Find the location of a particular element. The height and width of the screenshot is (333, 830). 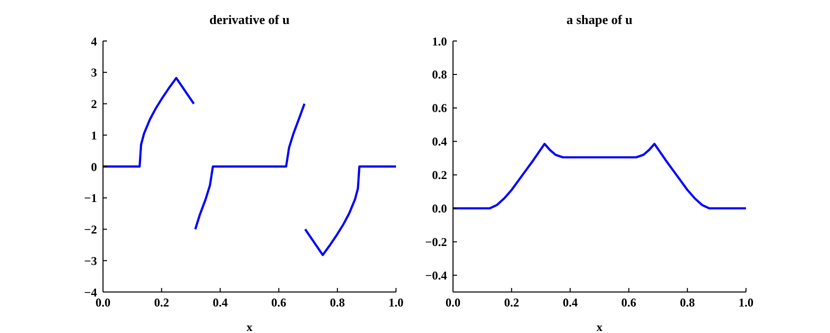

y-tick-label: −2 is located at coordinates (90, 229).